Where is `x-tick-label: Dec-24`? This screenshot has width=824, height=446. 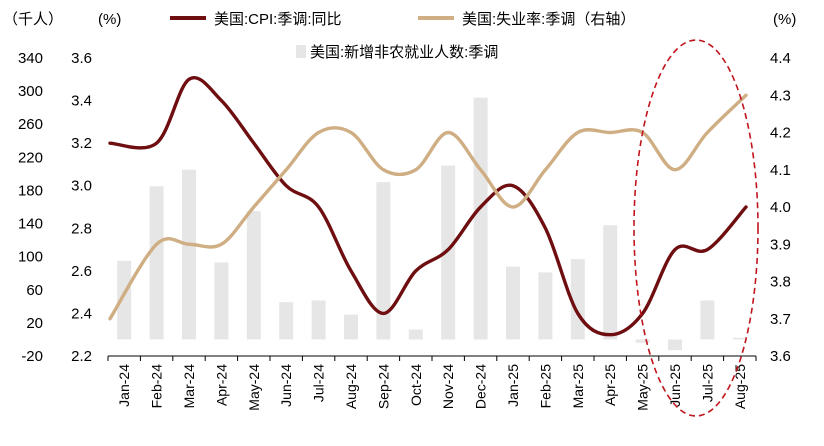
x-tick-label: Dec-24 is located at coordinates (481, 386).